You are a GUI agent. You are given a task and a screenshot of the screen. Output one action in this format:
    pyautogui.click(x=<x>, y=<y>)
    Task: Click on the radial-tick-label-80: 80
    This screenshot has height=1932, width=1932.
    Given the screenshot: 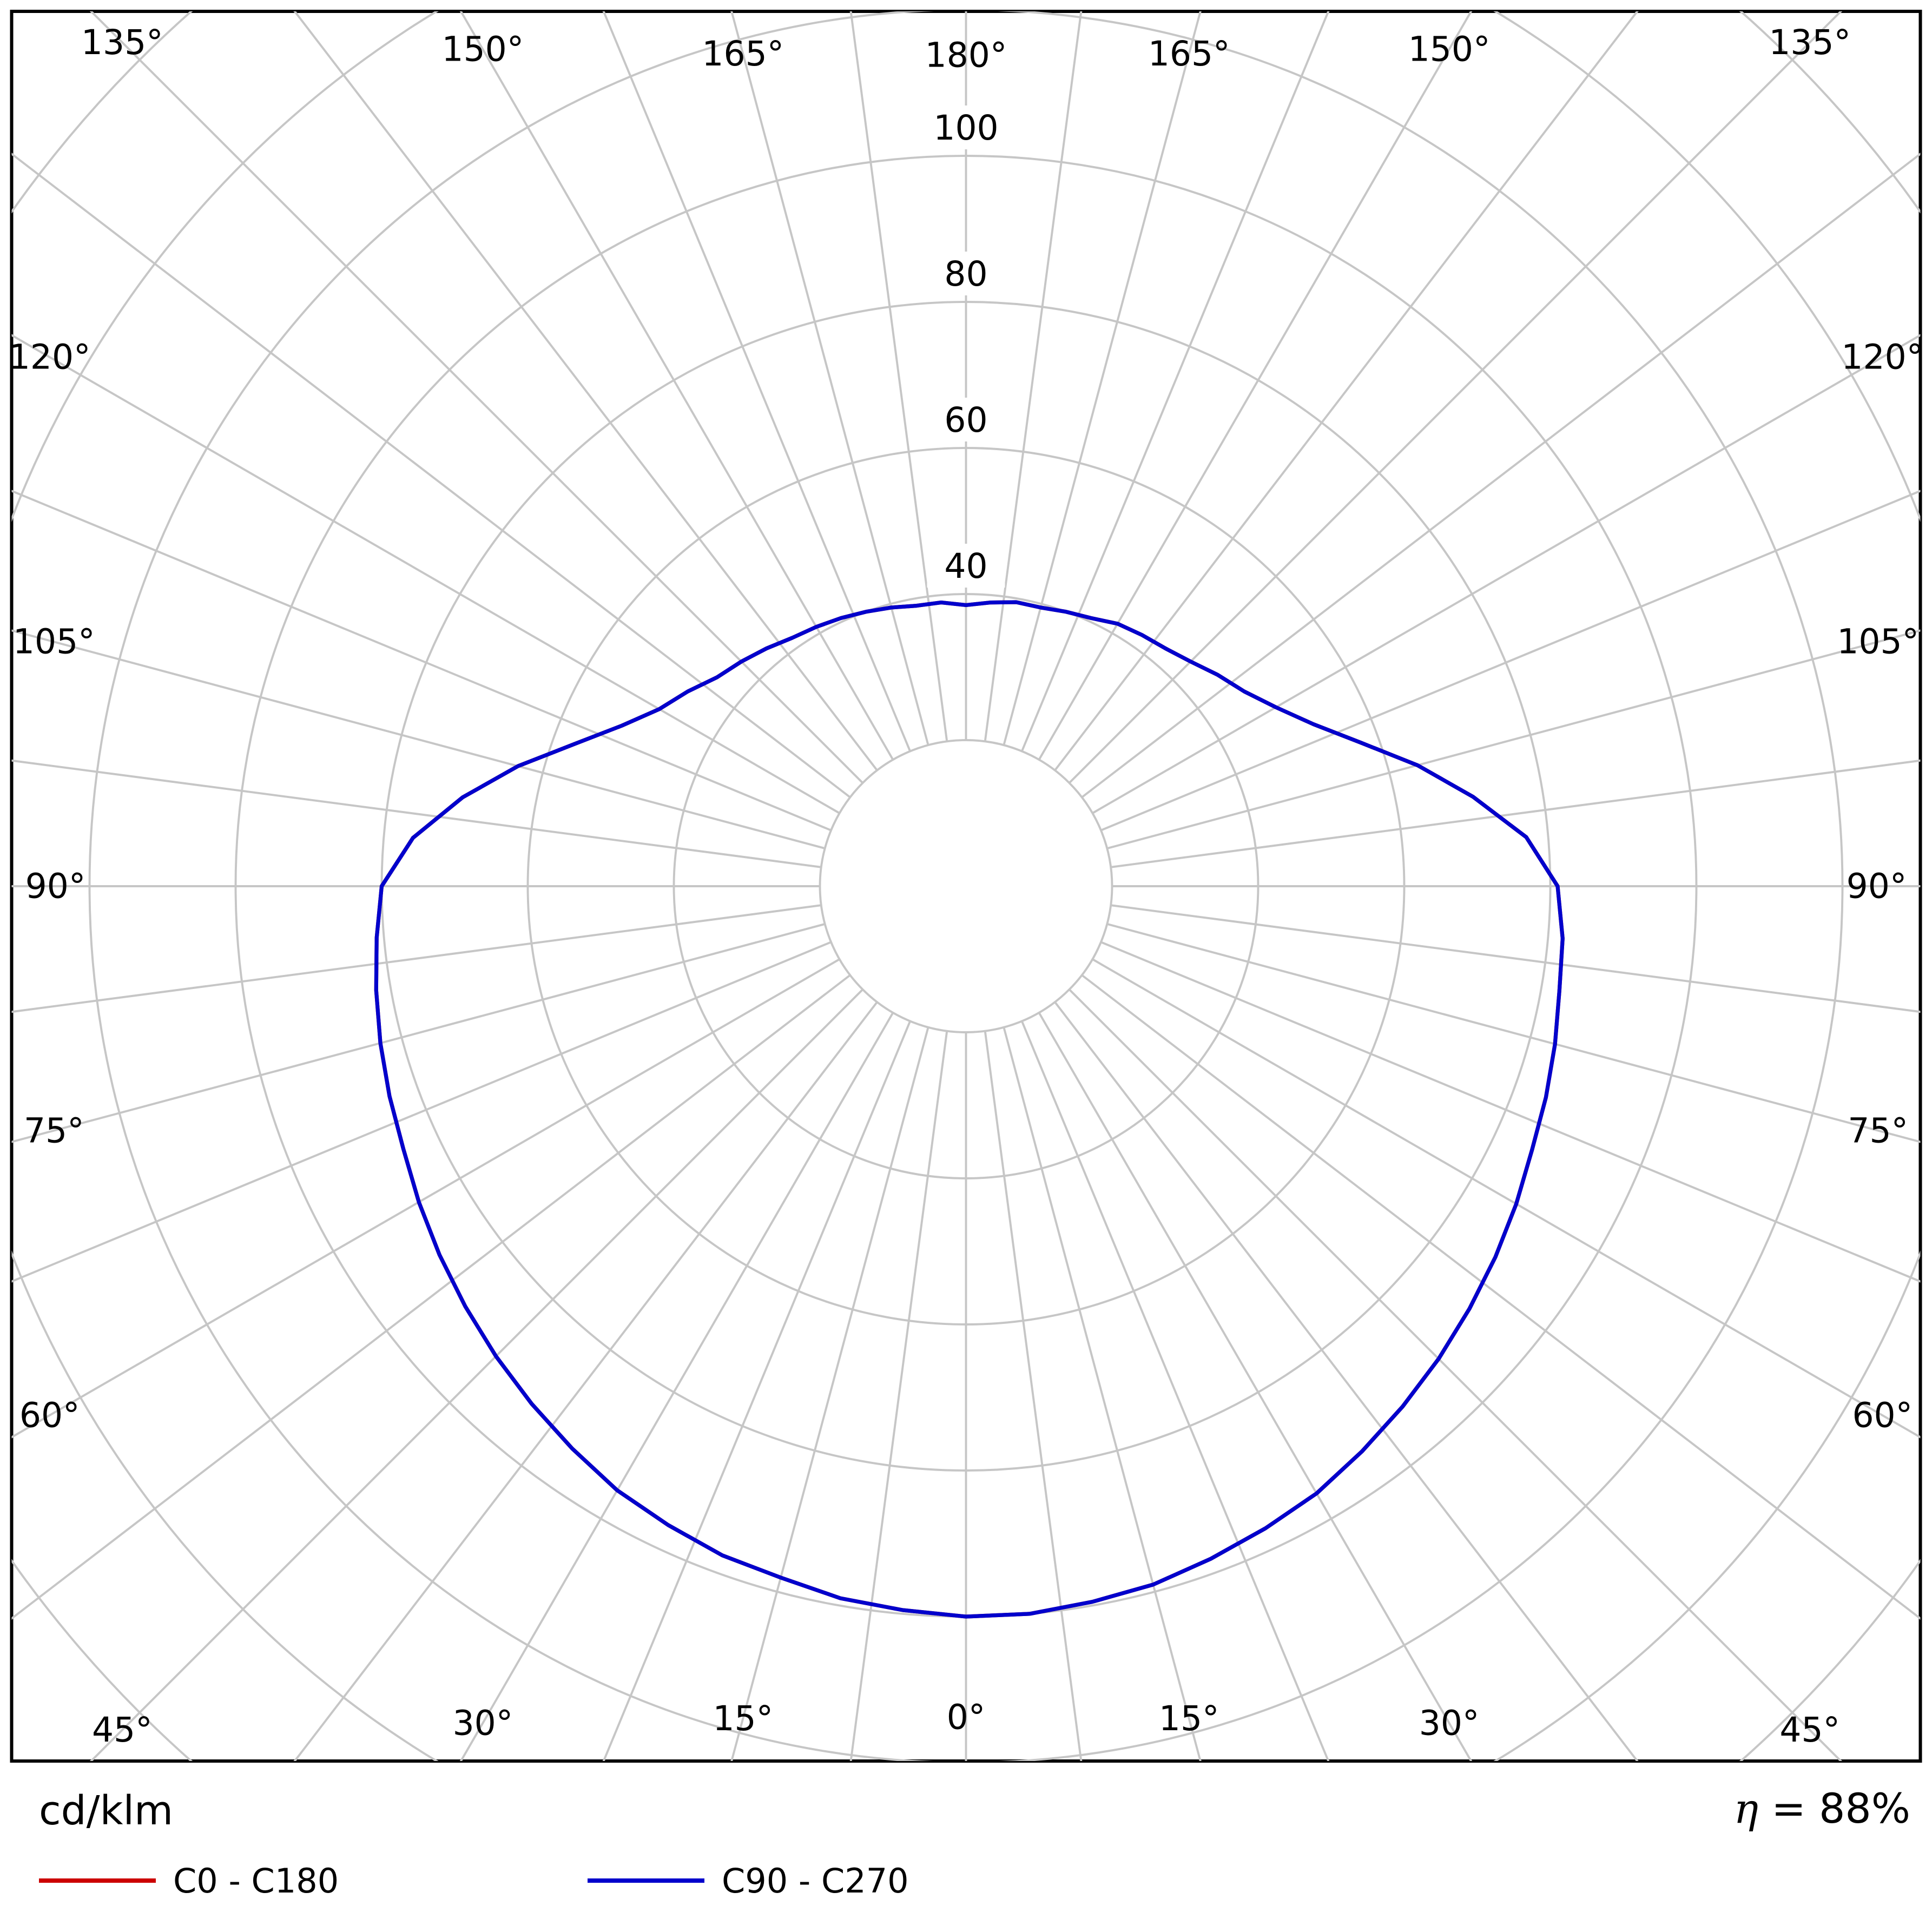 What is the action you would take?
    pyautogui.click(x=965, y=274)
    